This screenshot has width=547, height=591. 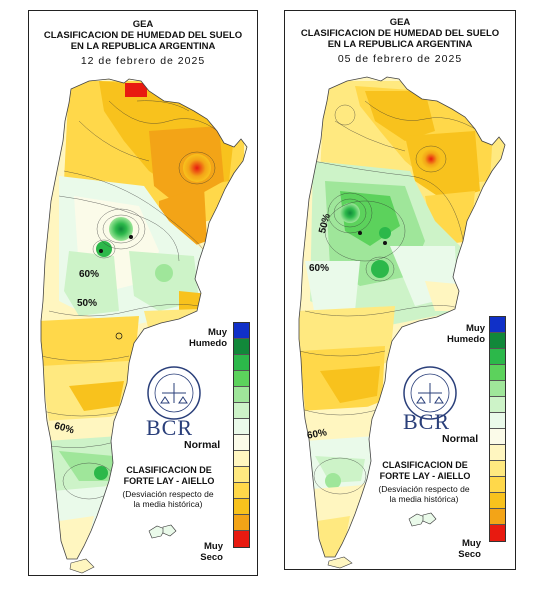 What do you see at coordinates (87, 303) in the screenshot?
I see `isoline-label: 50%` at bounding box center [87, 303].